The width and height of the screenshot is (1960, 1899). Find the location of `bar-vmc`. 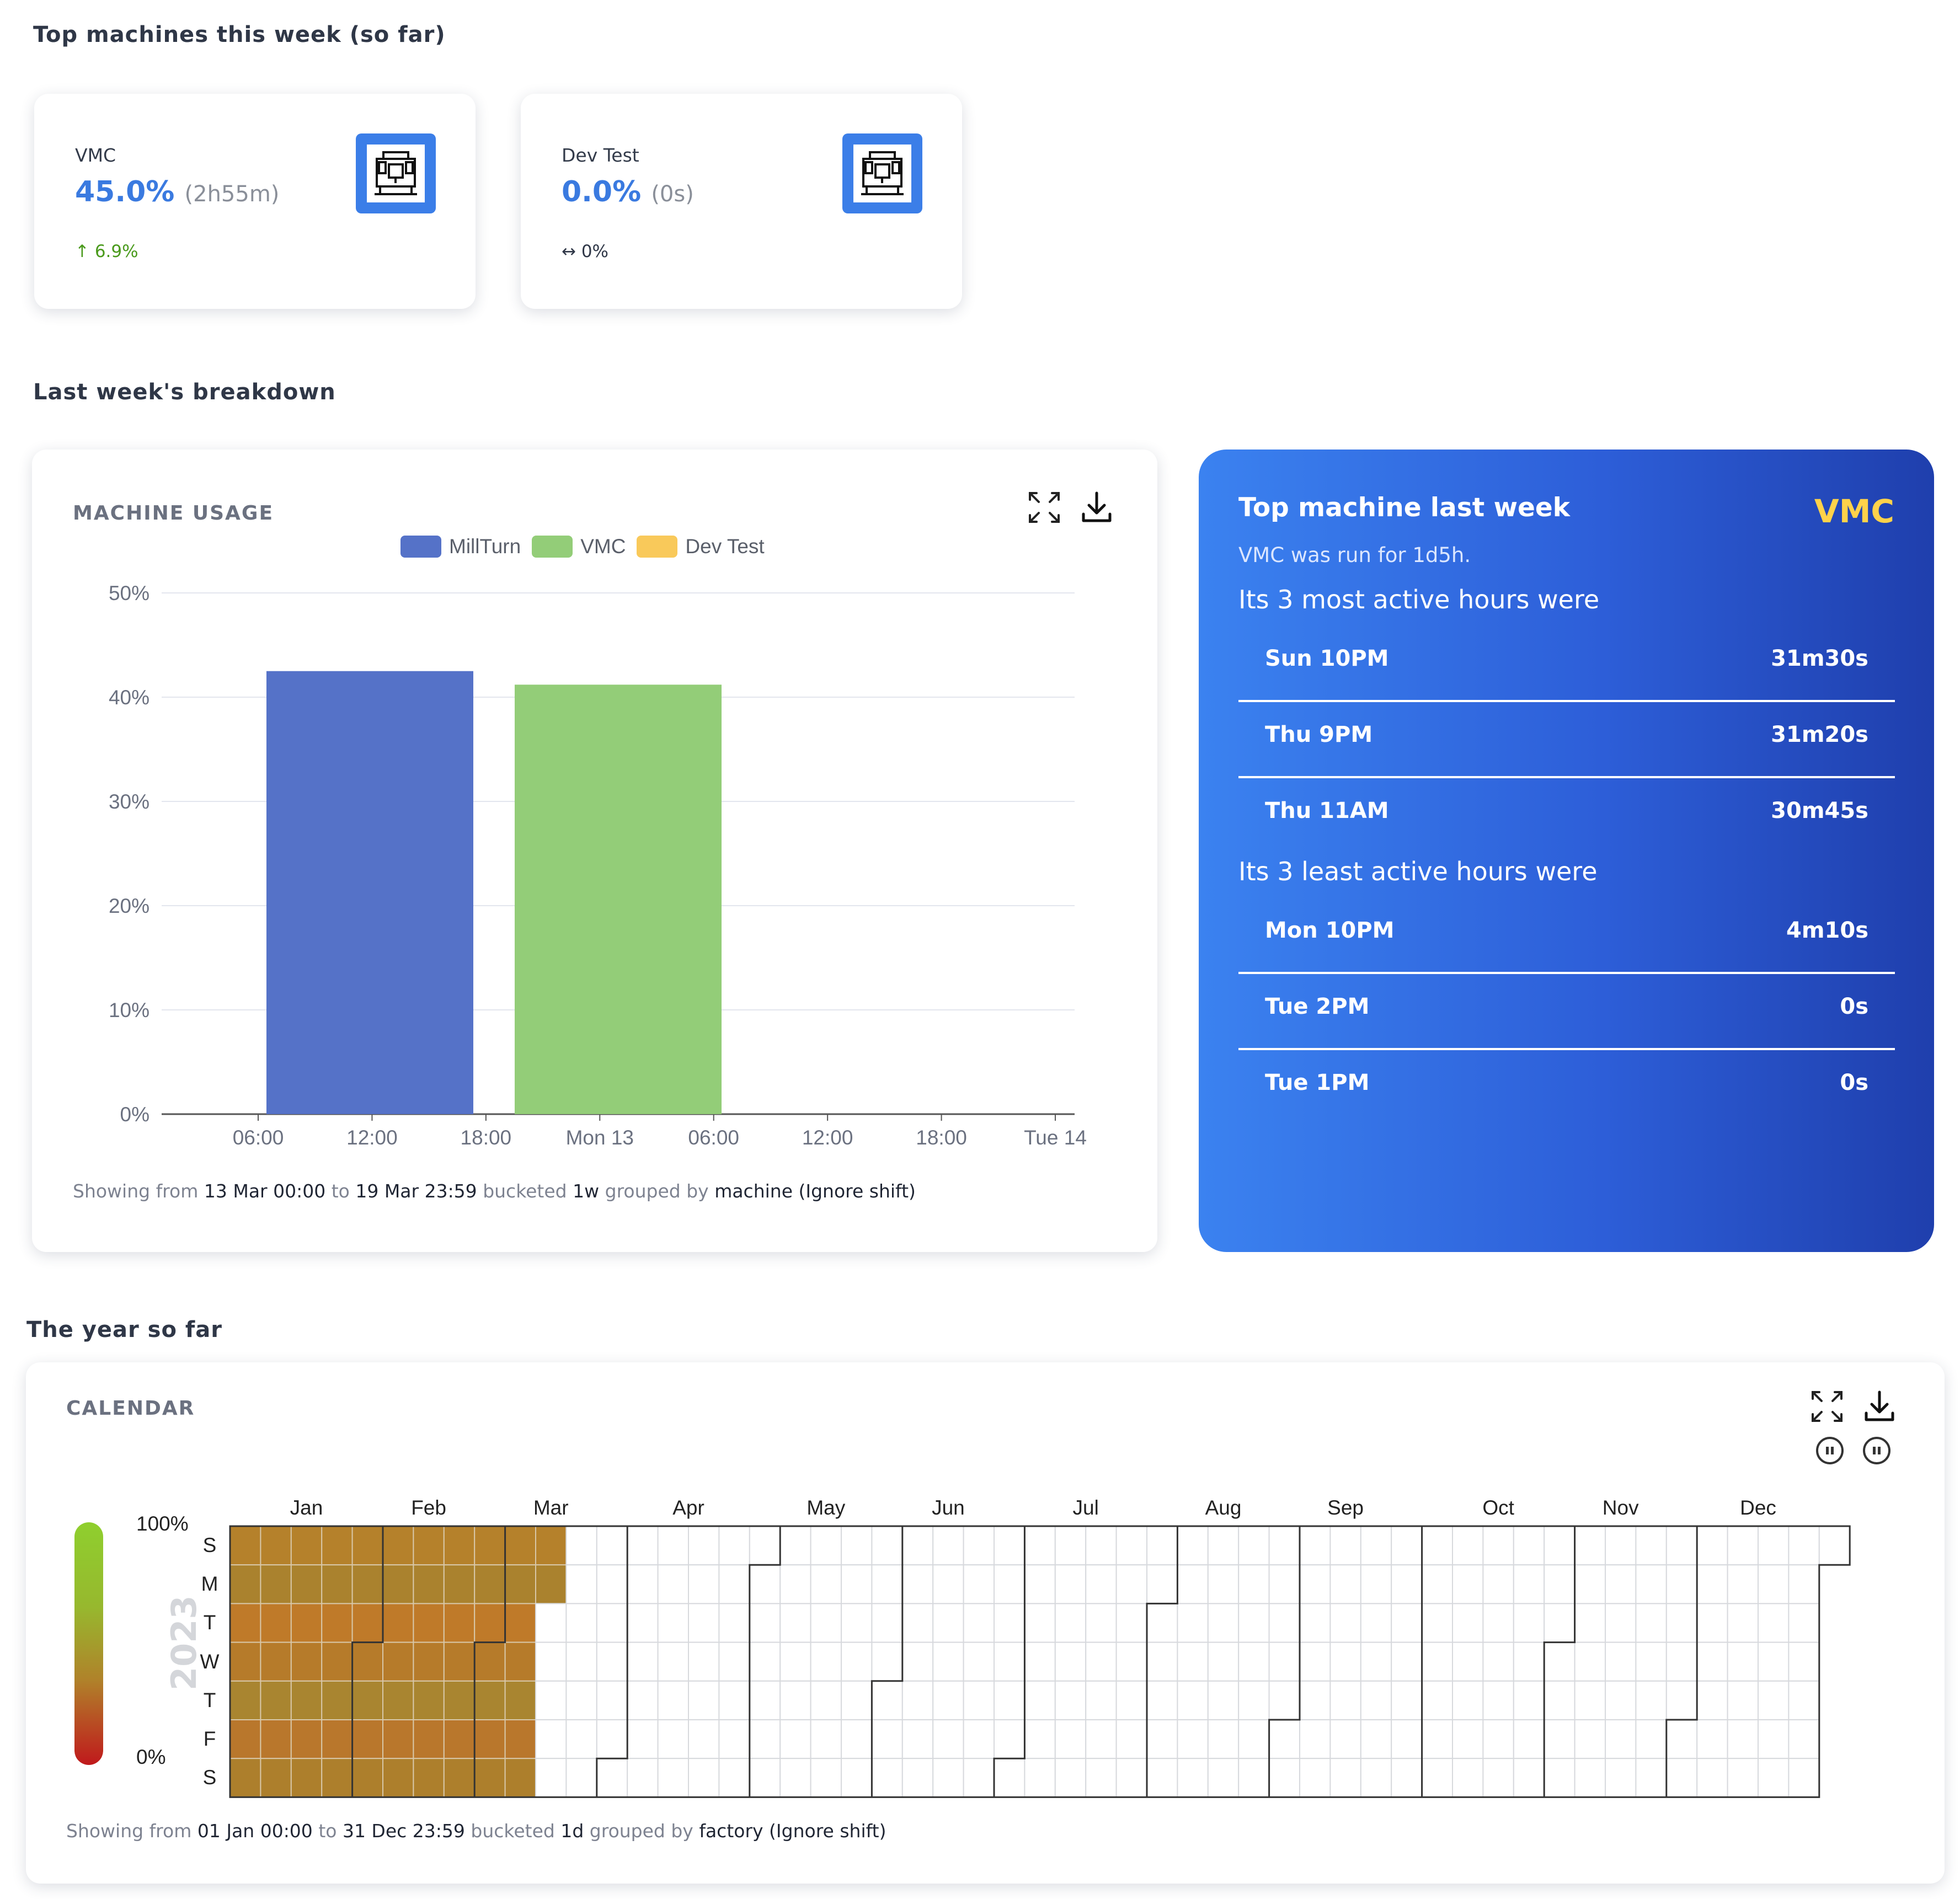

bar-vmc is located at coordinates (619, 899).